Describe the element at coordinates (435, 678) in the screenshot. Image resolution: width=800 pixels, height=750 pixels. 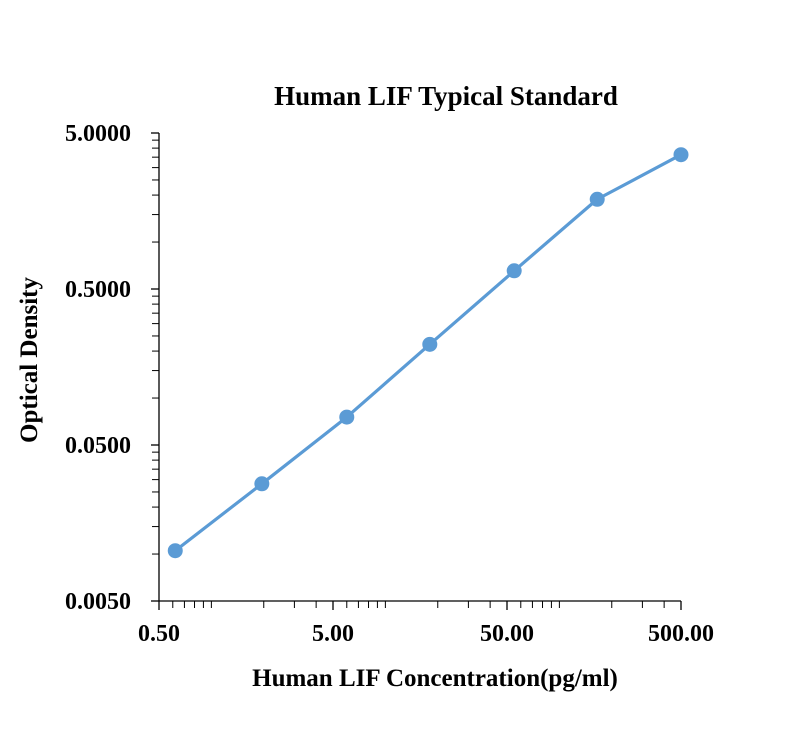
I see `x-axis-label: Human LIF Concentration(pg/ml)` at that location.